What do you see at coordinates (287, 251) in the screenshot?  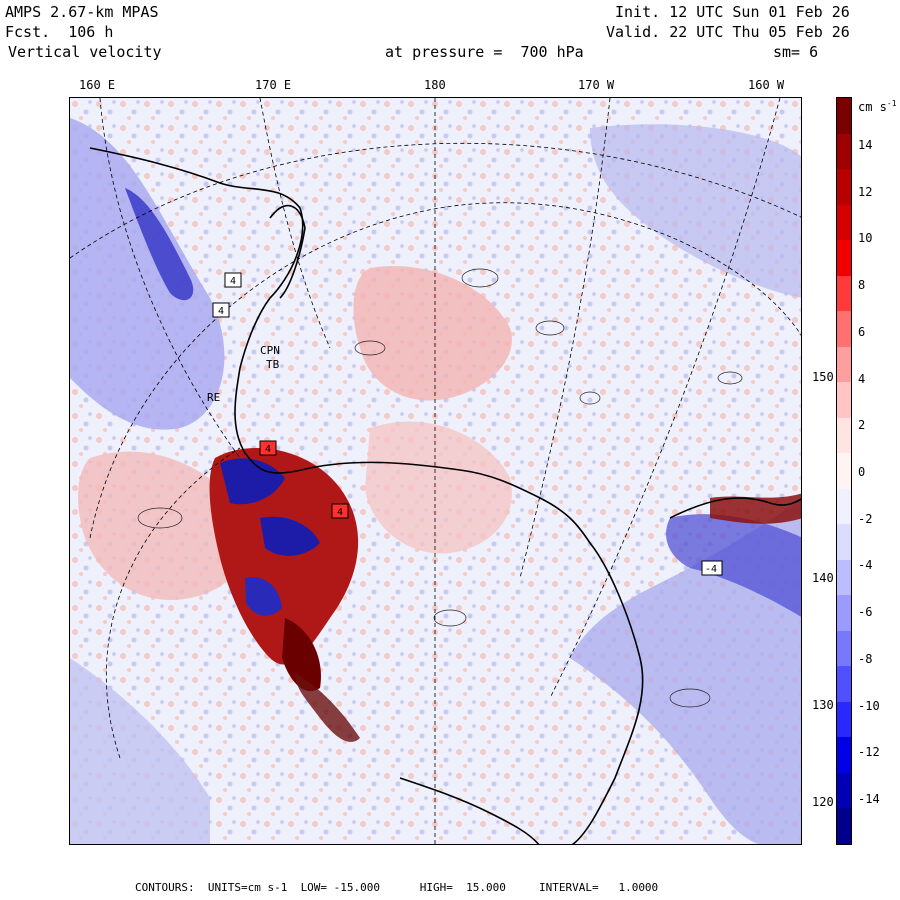 I see `coastline-ross-island` at bounding box center [287, 251].